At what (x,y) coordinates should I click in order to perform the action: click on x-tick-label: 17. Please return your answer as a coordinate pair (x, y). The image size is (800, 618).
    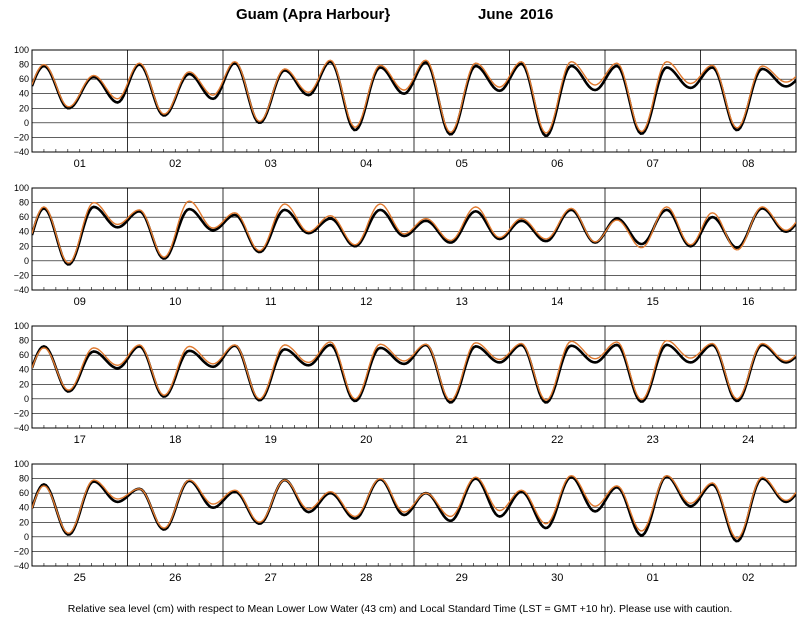
    Looking at the image, I should click on (80, 440).